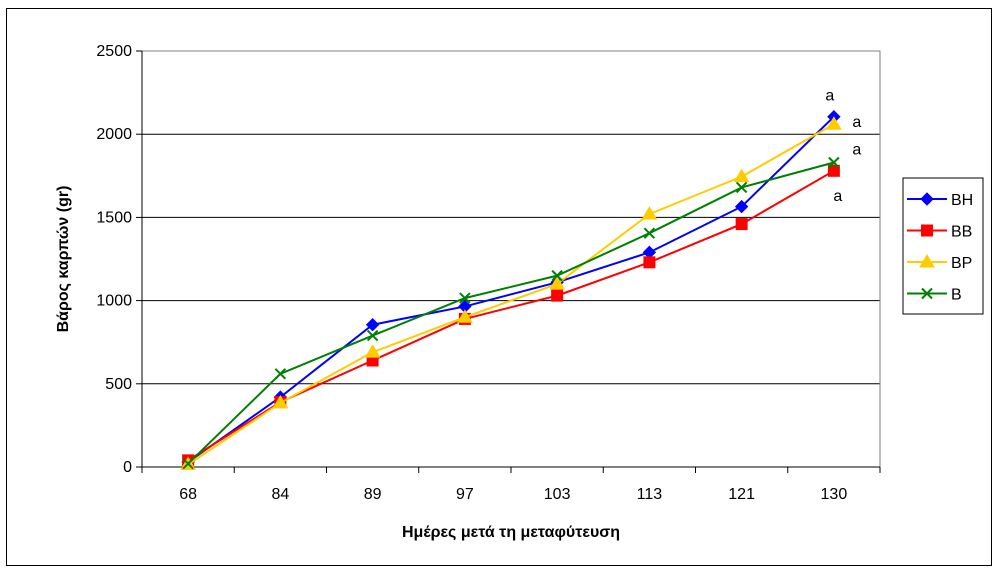 This screenshot has height=573, width=1000. What do you see at coordinates (511, 532) in the screenshot?
I see `x-axis-title: Ημέρες μετά τη μεταφύτευση` at bounding box center [511, 532].